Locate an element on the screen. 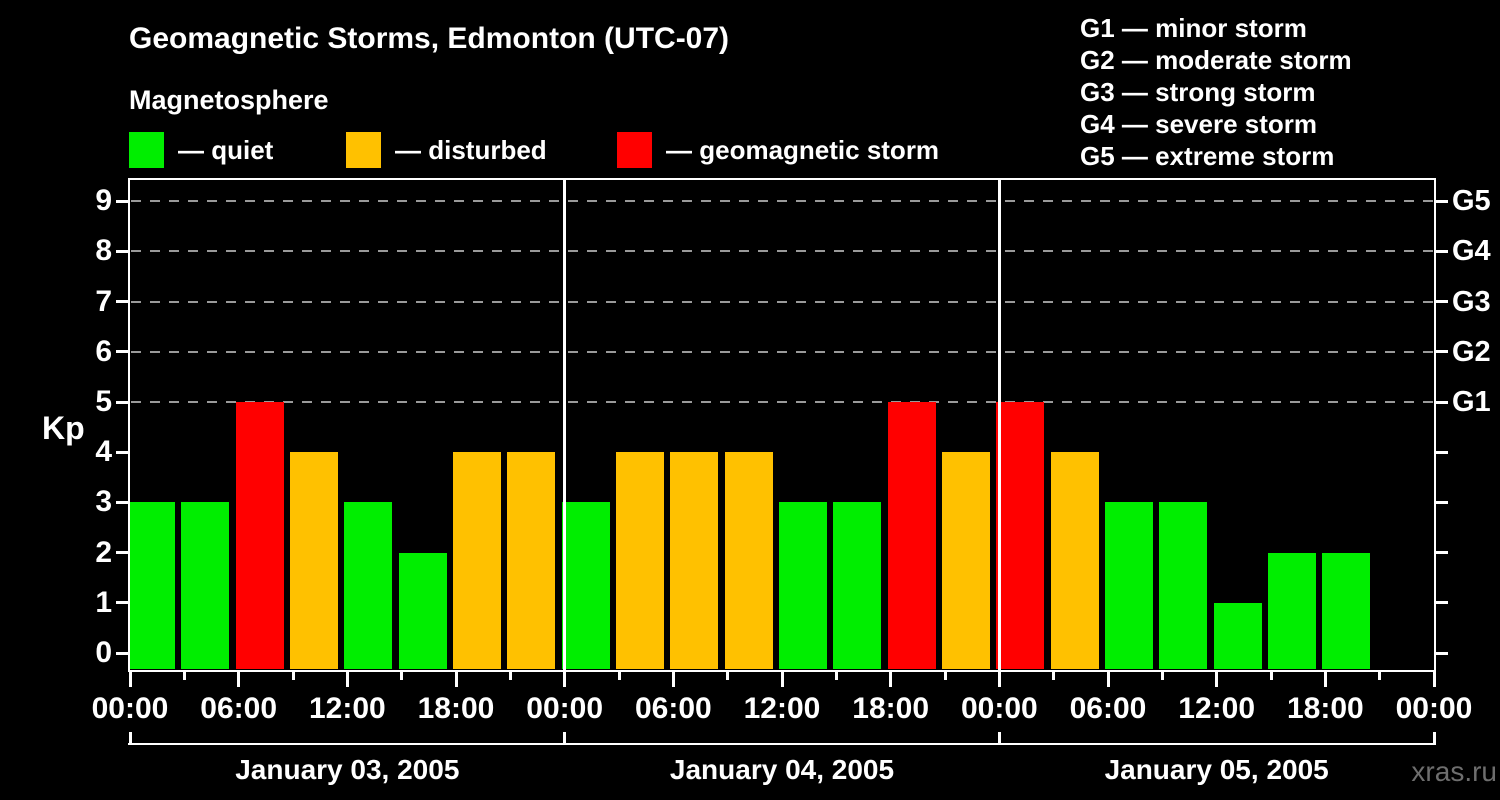 This screenshot has height=800, width=1500. legend-label-quiet: — quiet is located at coordinates (226, 150).